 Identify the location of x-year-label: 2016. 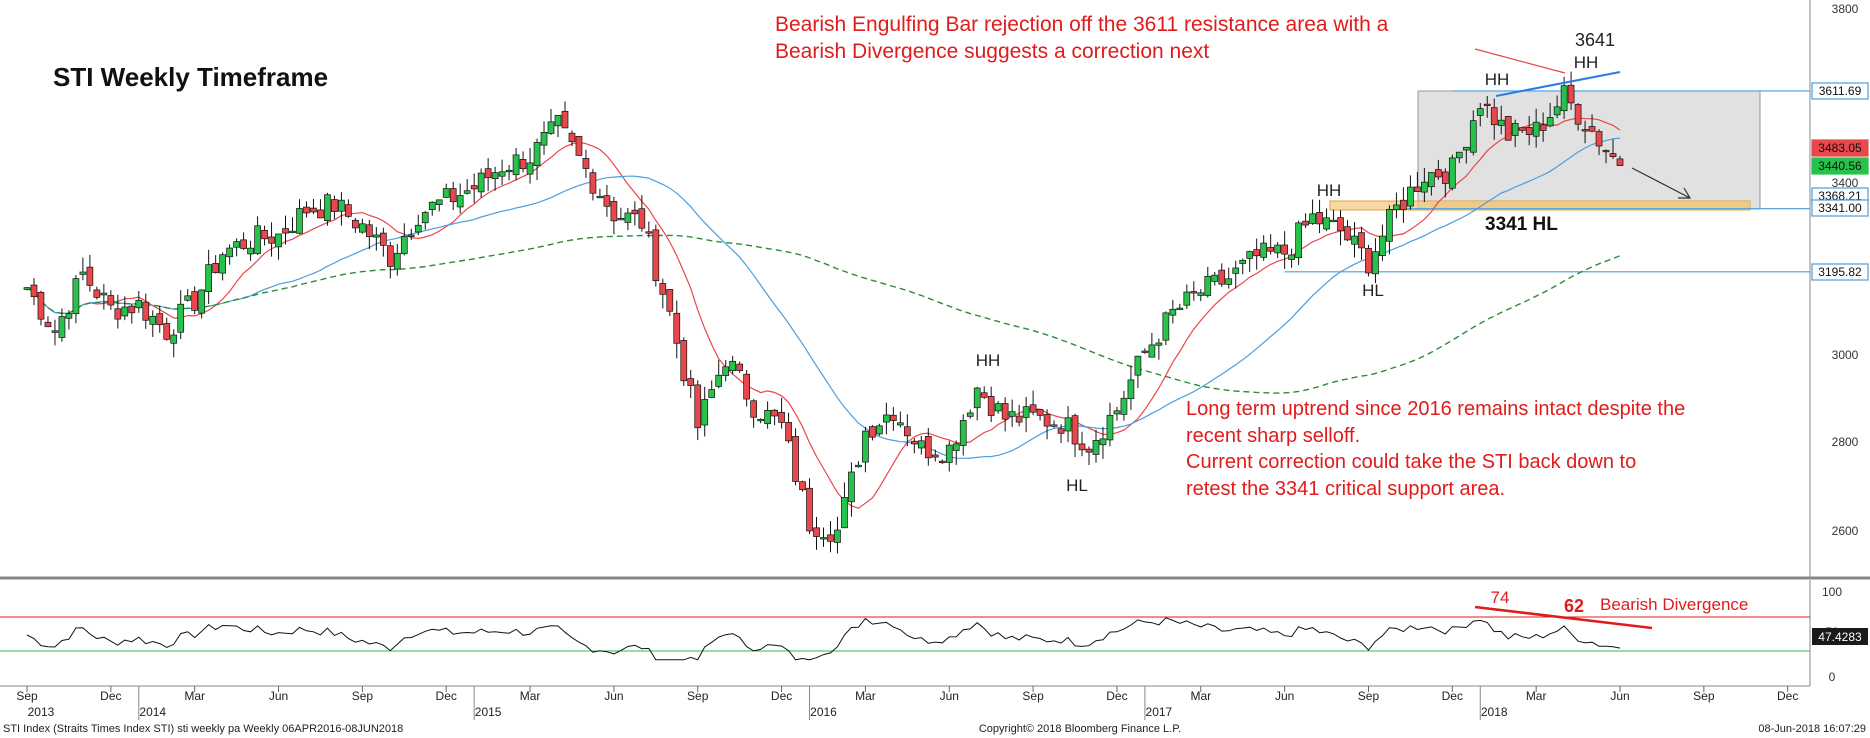
(823, 712).